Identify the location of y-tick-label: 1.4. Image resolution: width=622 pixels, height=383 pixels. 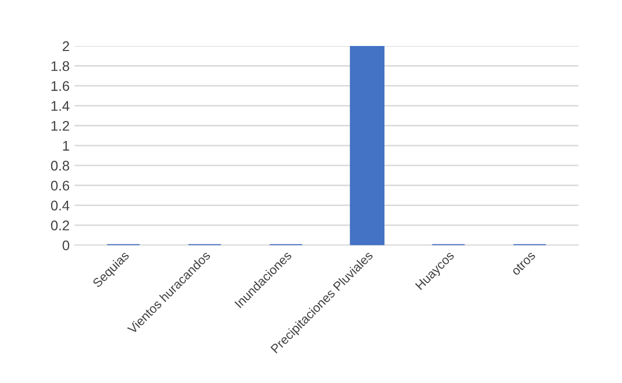
(61, 106).